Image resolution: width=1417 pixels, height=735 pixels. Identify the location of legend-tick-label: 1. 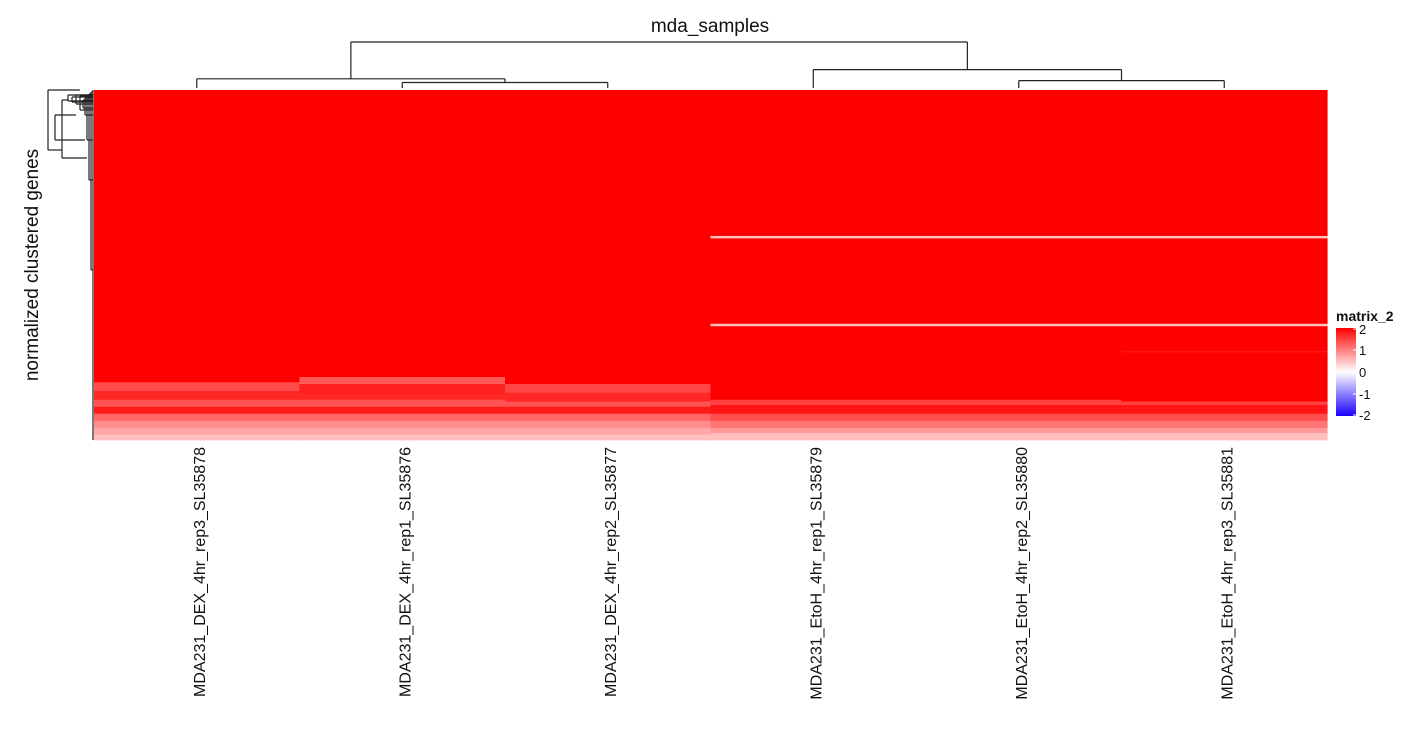
(1362, 350).